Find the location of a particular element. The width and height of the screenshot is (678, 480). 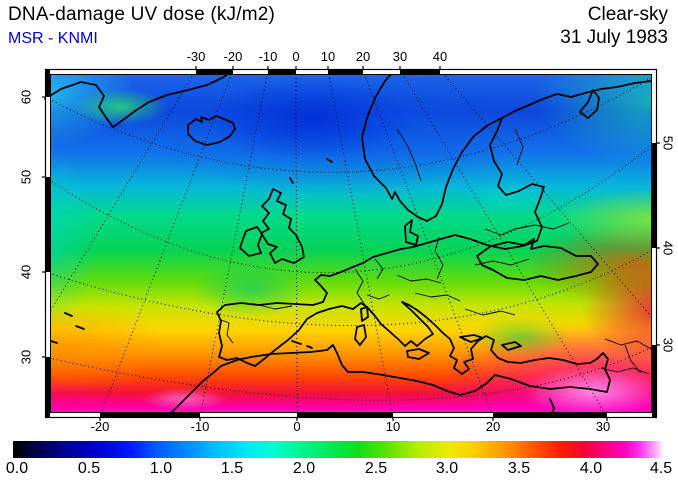

colorbar-tick-label: 4.5 is located at coordinates (661, 468).